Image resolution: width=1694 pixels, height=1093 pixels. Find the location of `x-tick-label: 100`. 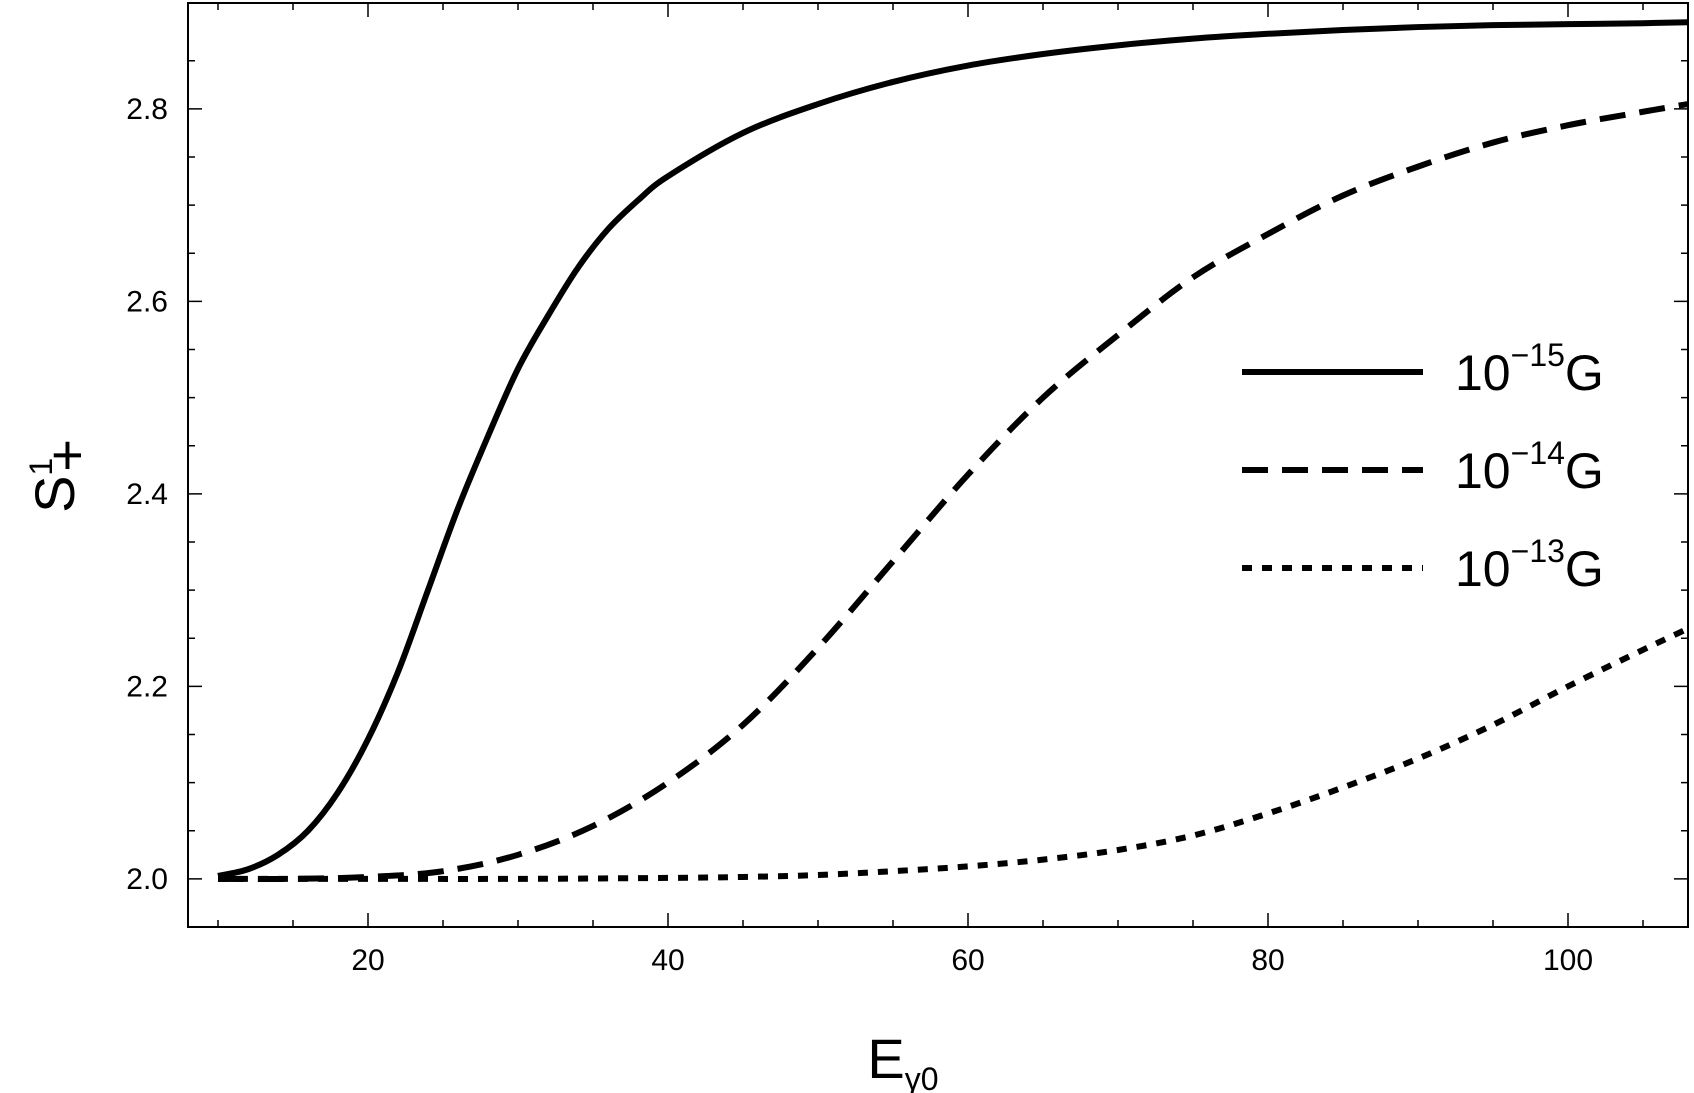

x-tick-label: 100 is located at coordinates (1568, 960).